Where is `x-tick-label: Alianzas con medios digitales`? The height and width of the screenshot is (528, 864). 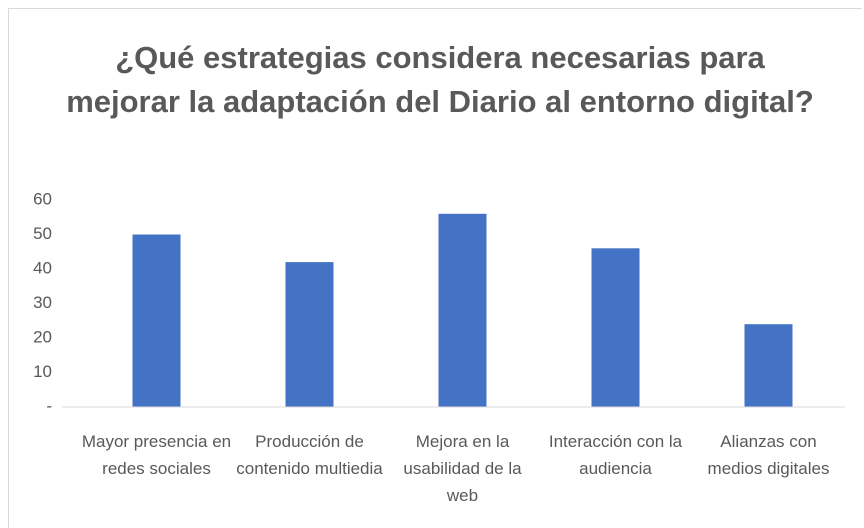 x-tick-label: Alianzas con medios digitales is located at coordinates (768, 455).